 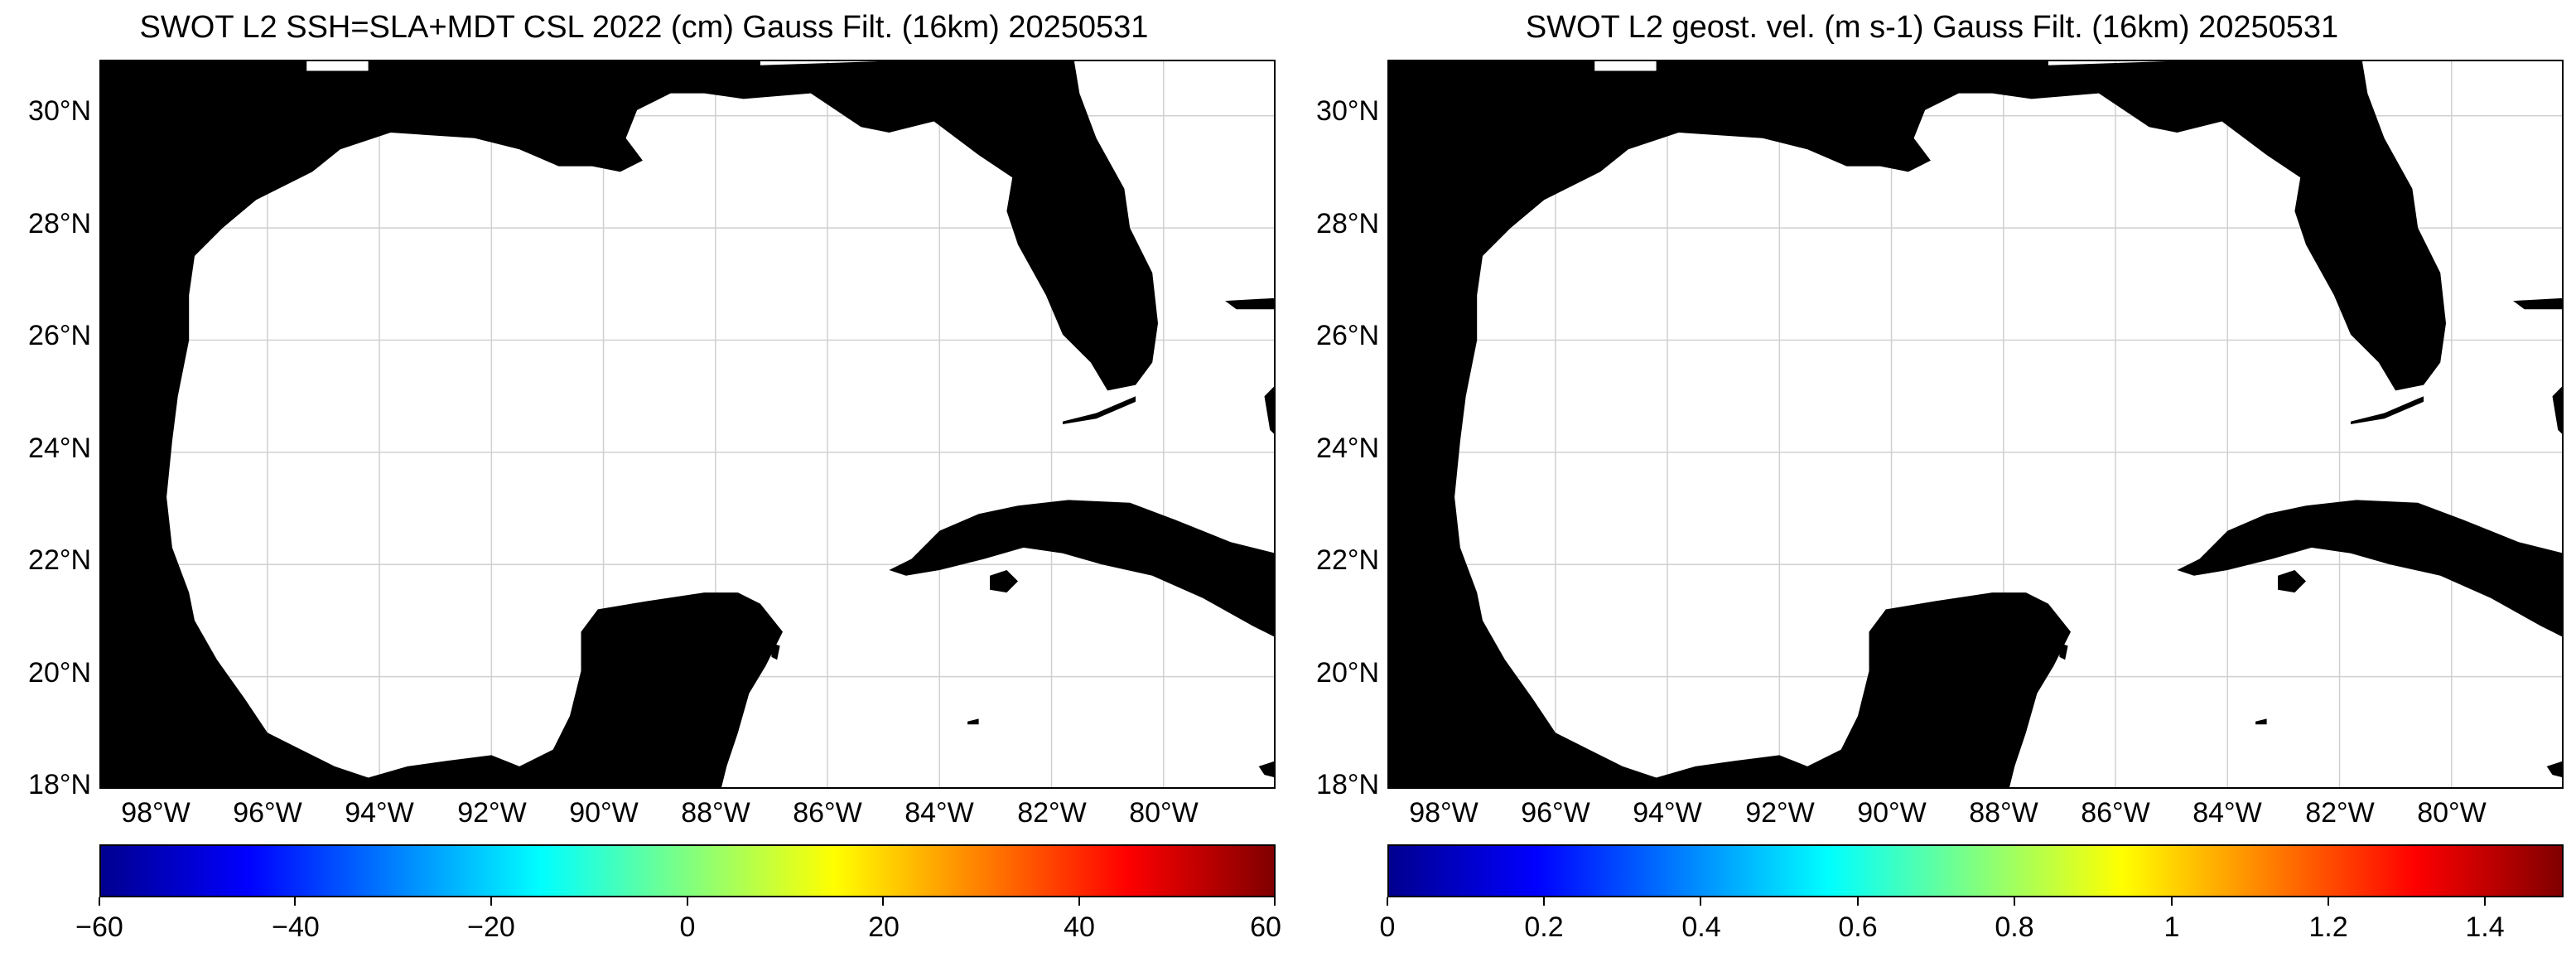 What do you see at coordinates (1080, 927) in the screenshot?
I see `colorbar-tick-label: 40` at bounding box center [1080, 927].